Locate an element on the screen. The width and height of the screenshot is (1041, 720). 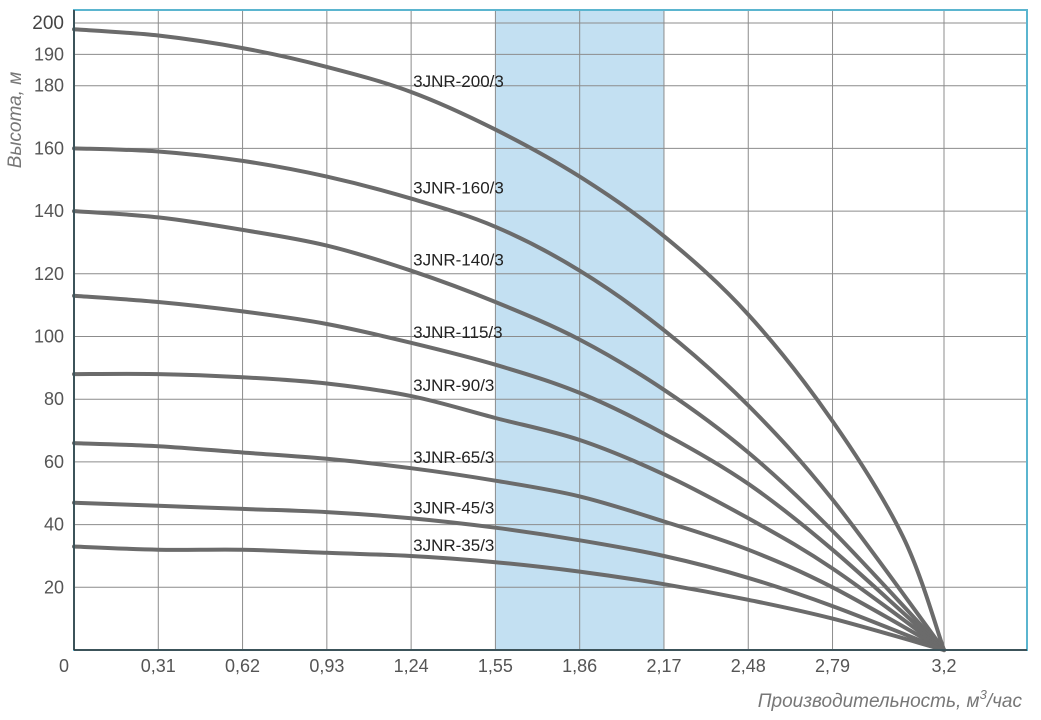
y-tick-label-3: 80 is located at coordinates (54, 399).